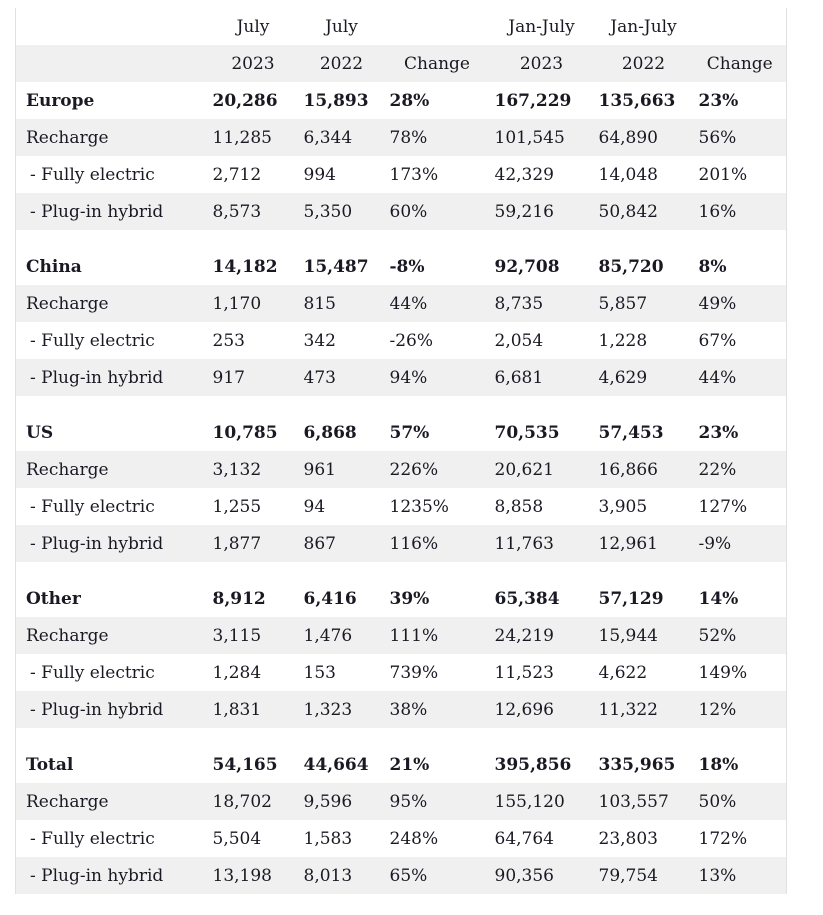  I want to click on column-header: Jan-July, so click(643, 26).